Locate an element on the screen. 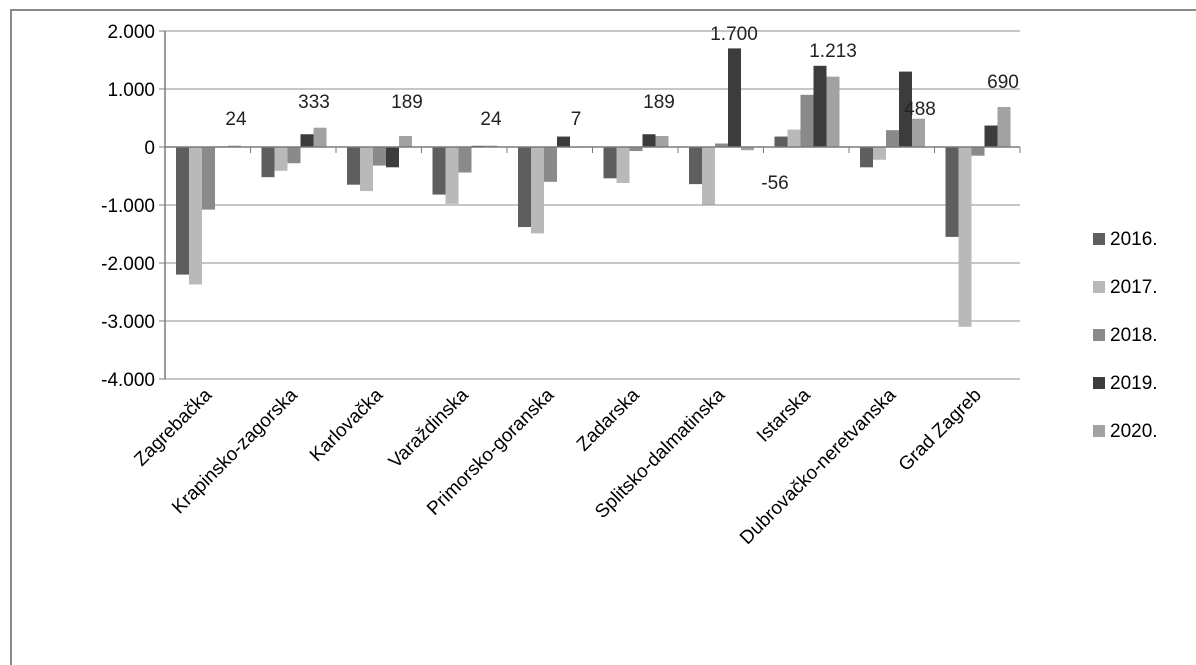  y-tick-label: -1.000 is located at coordinates (128, 206).